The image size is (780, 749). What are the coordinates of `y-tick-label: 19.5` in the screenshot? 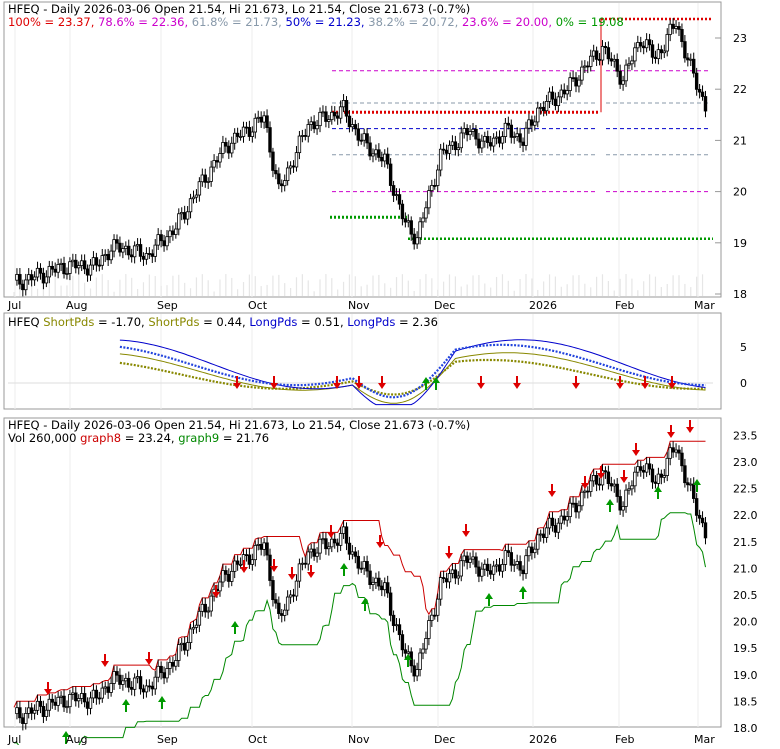 It's located at (745, 648).